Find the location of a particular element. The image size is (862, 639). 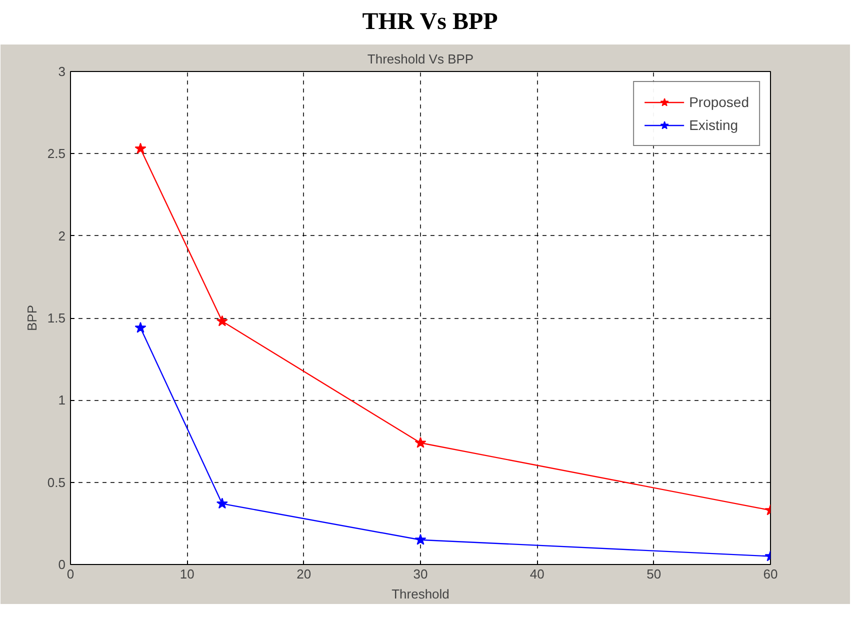

x-tick-label: 60 is located at coordinates (770, 574).